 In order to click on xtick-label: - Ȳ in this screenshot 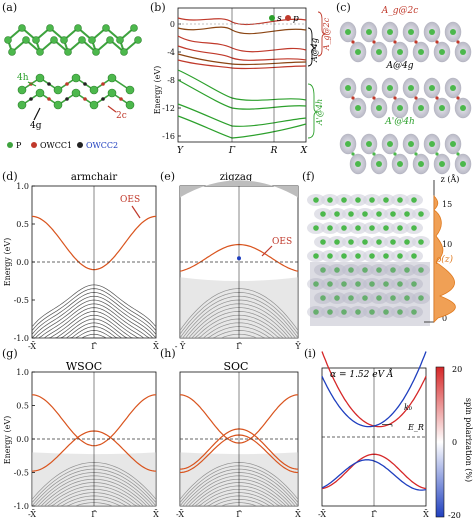, I will do `click(180, 346)`.